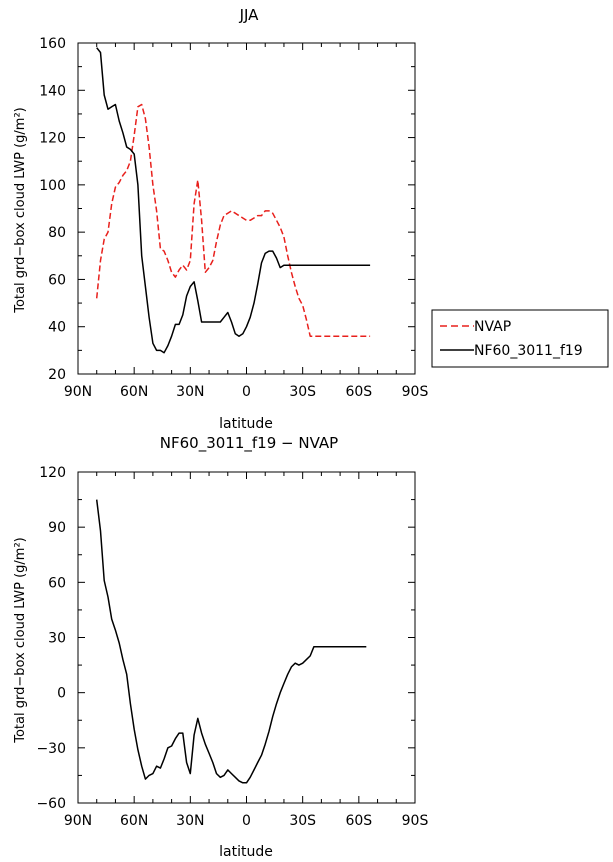 This screenshot has width=613, height=862. I want to click on top-y-tick-label: 120, so click(52, 139).